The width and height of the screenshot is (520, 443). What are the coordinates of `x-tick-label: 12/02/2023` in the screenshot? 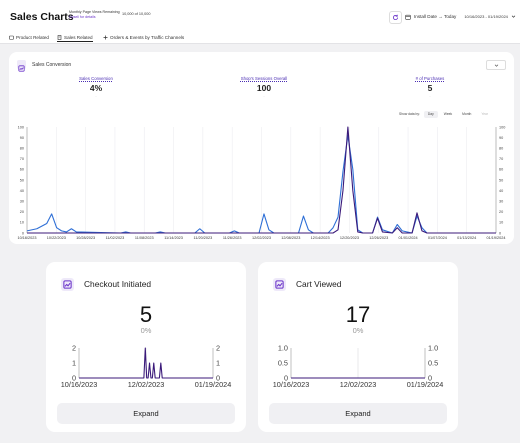 It's located at (261, 238).